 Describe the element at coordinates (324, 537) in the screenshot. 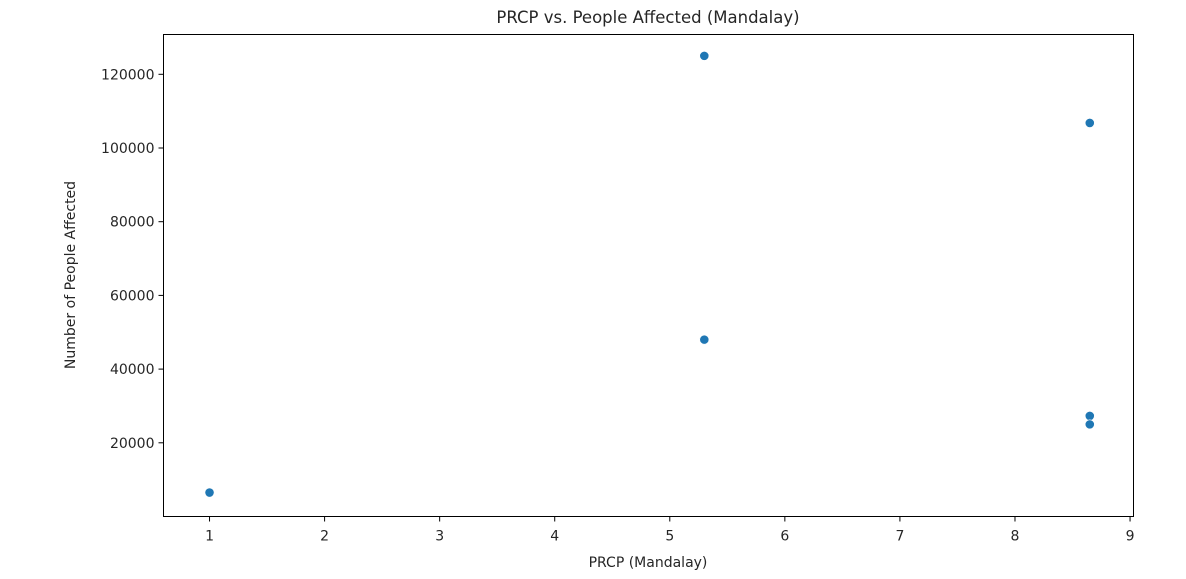

I see `x-tick-label: 2` at that location.